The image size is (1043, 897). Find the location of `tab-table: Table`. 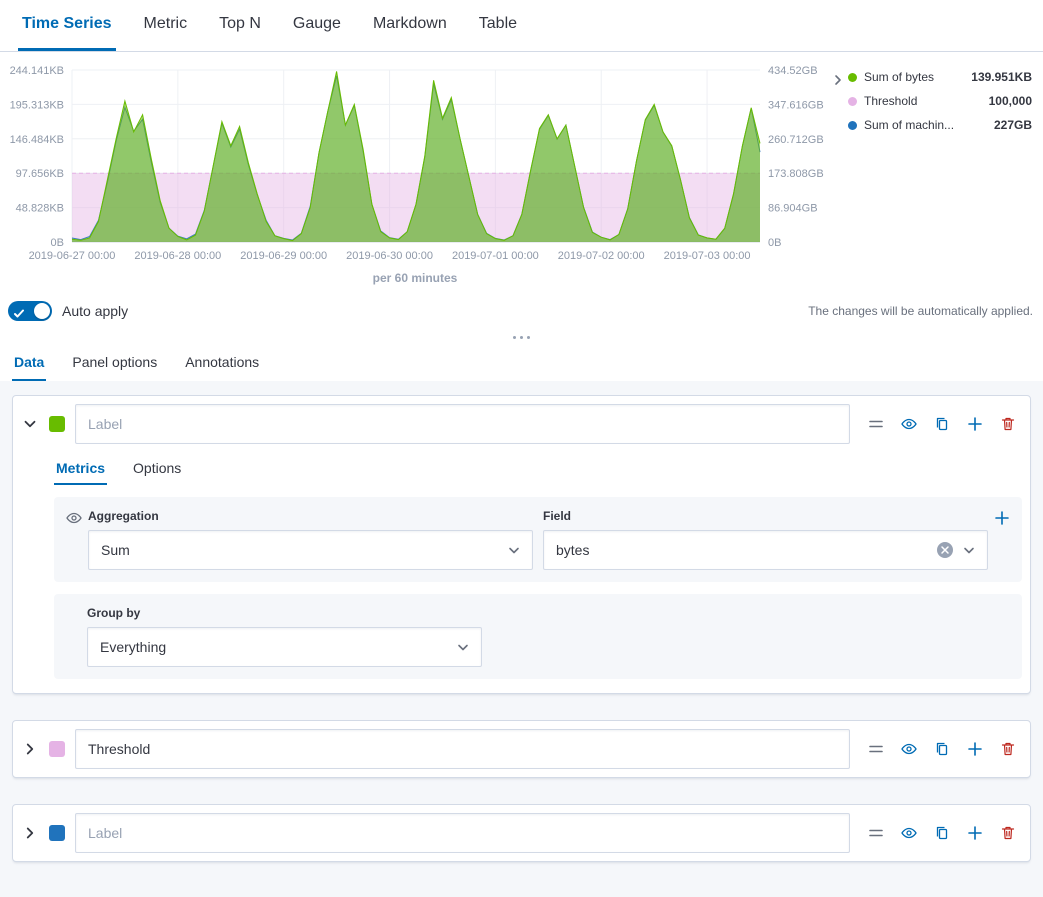

tab-table: Table is located at coordinates (498, 25).